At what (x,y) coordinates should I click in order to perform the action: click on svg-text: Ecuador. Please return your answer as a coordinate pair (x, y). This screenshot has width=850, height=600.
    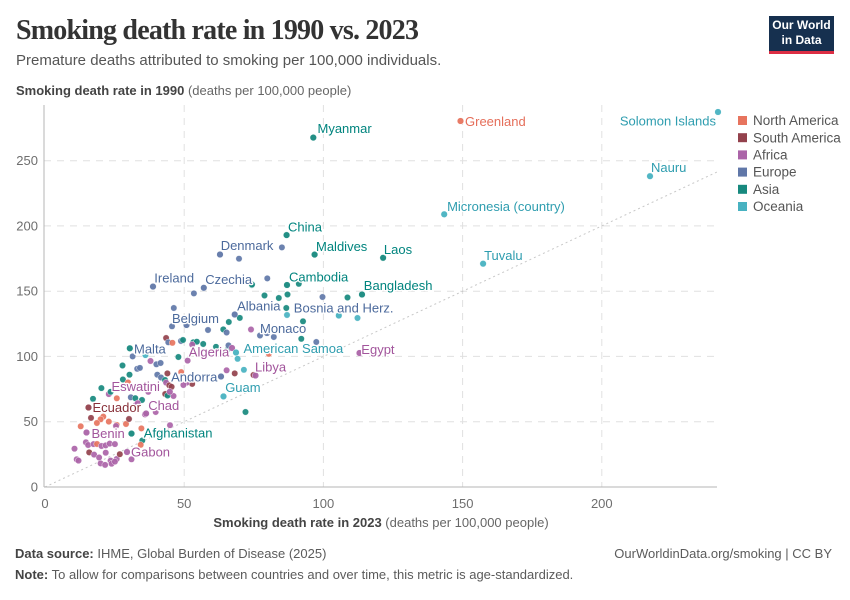
    Looking at the image, I should click on (117, 407).